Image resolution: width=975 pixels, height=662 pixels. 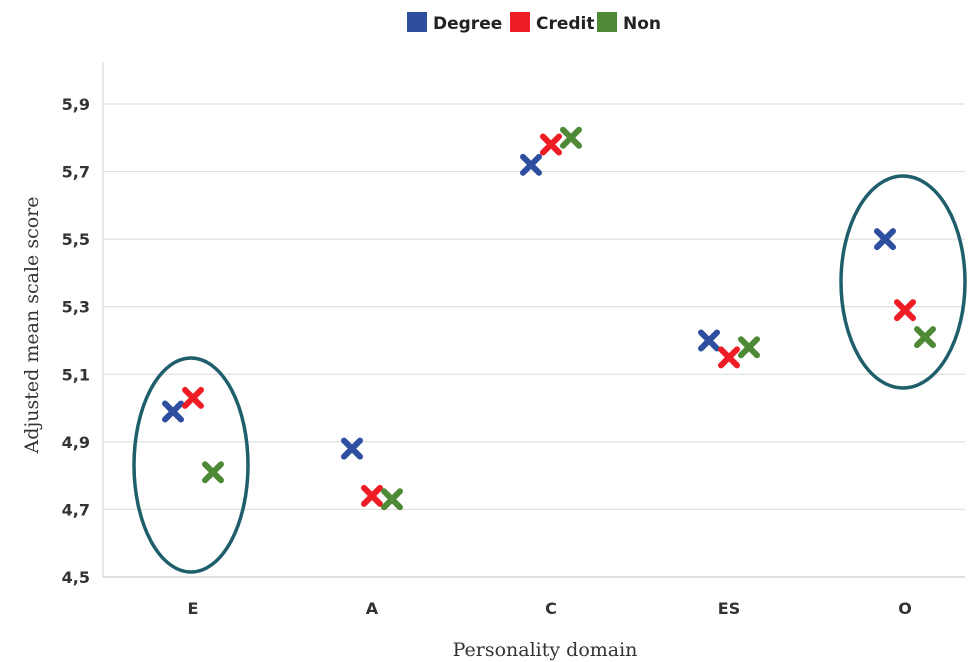 I want to click on x-tick-label: O, so click(x=905, y=608).